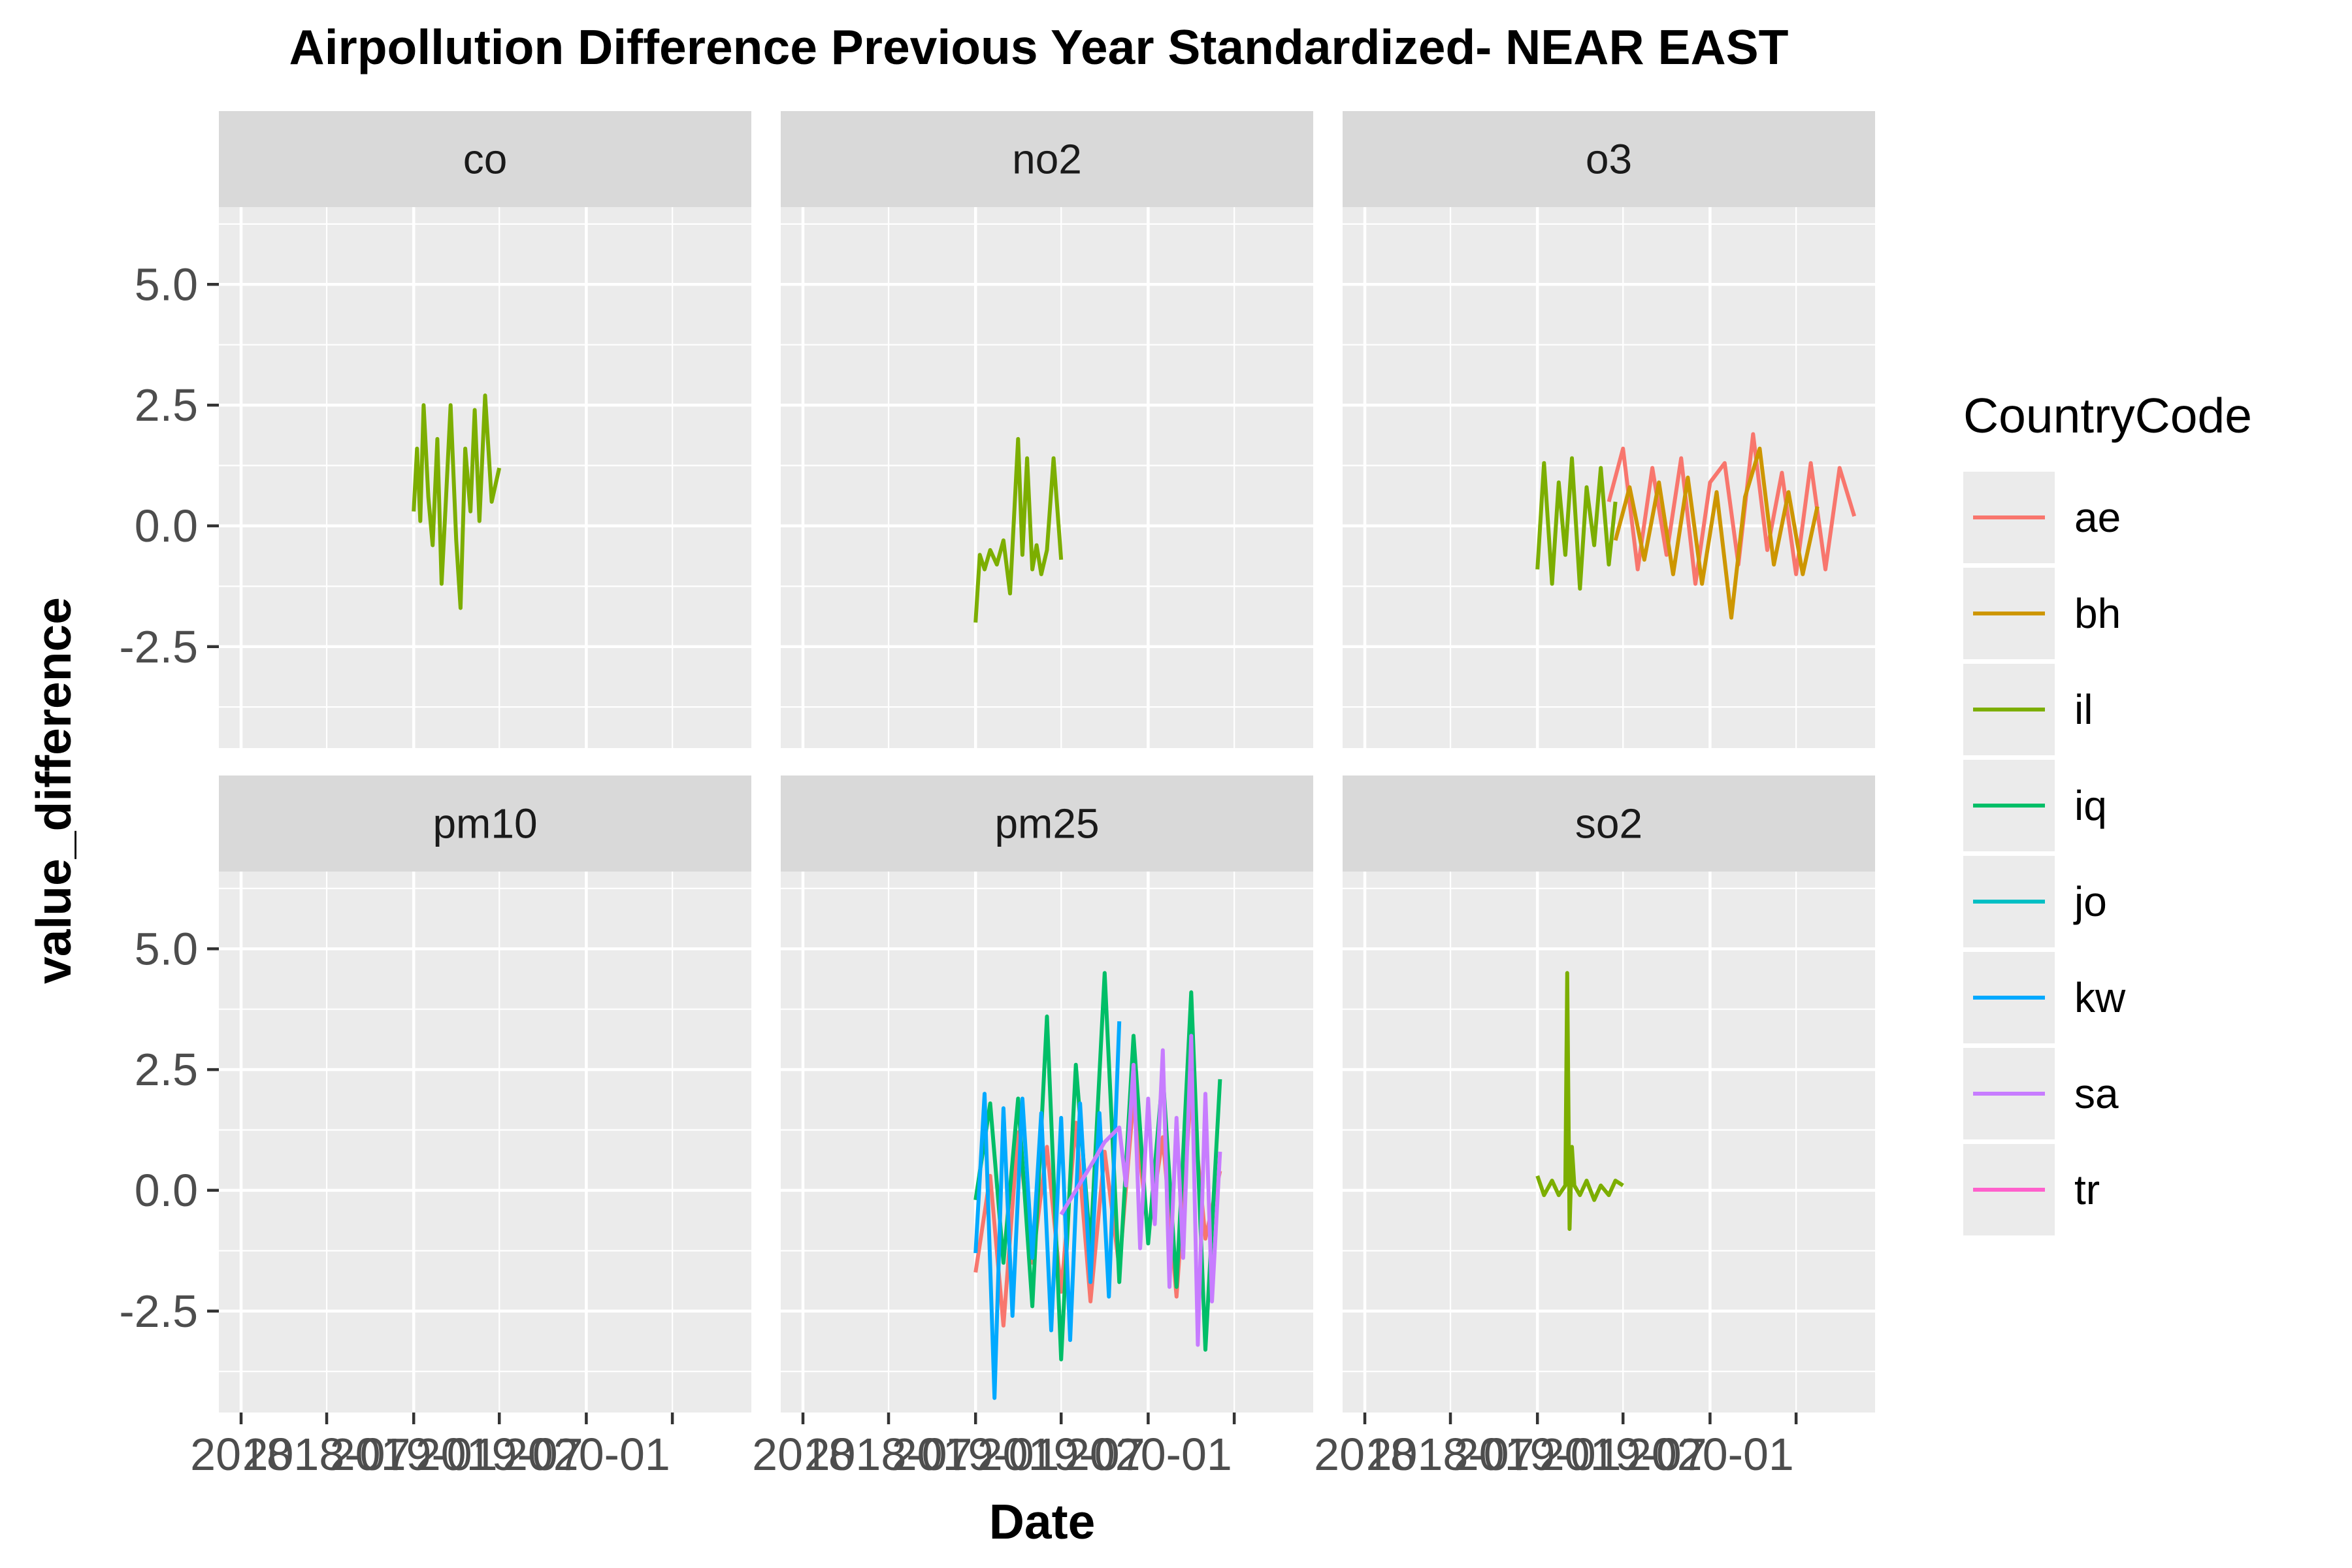  I want to click on legend-items: ae bh il iq jo kw sa tr, so click(2044, 853).